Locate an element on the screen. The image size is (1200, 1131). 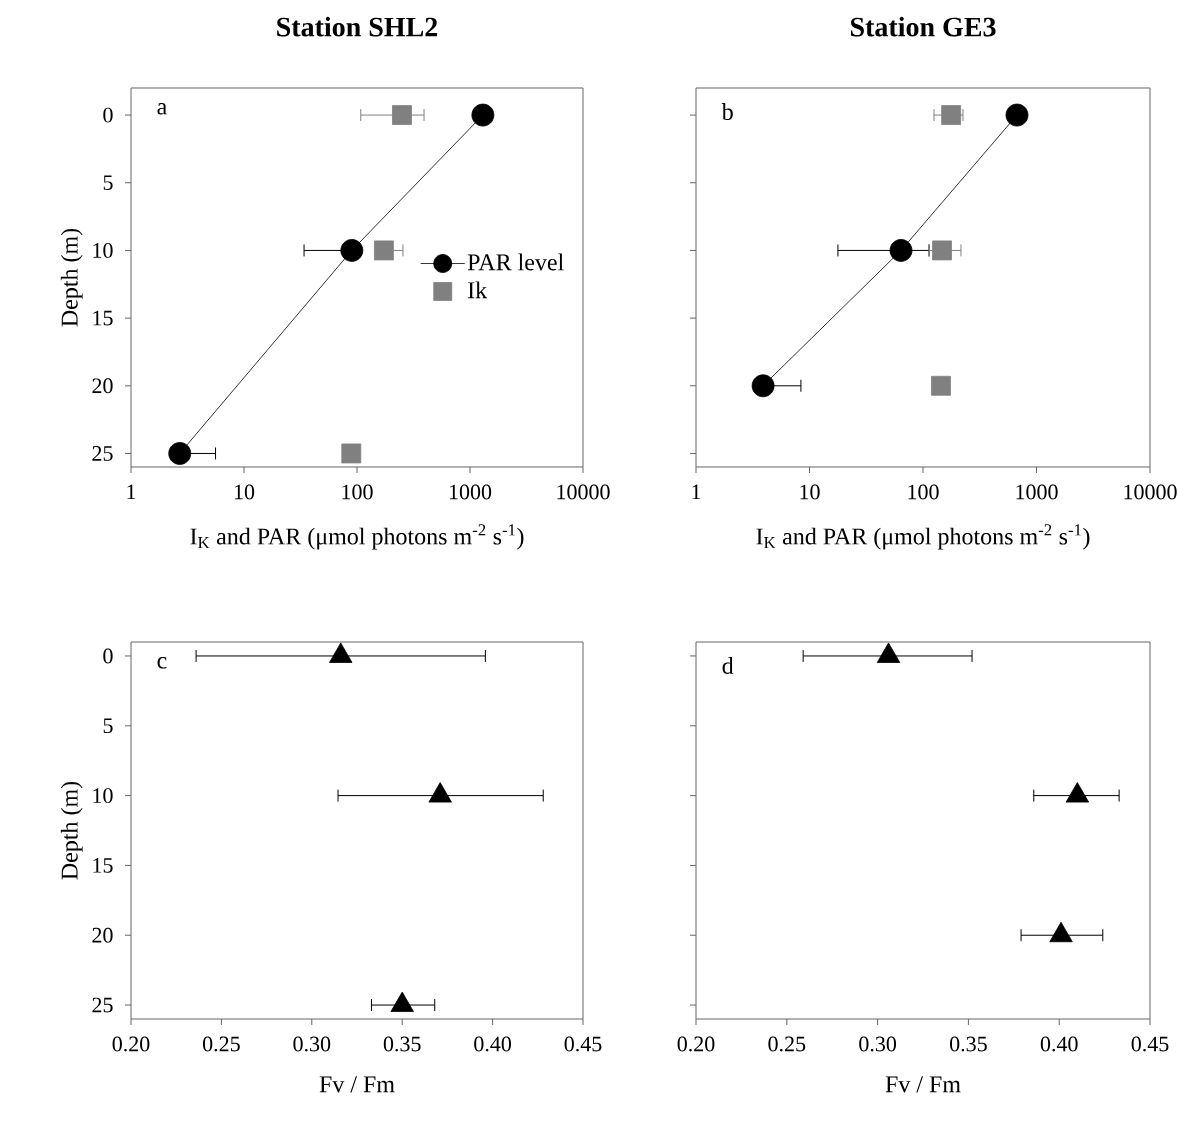
annotation: d is located at coordinates (728, 665).